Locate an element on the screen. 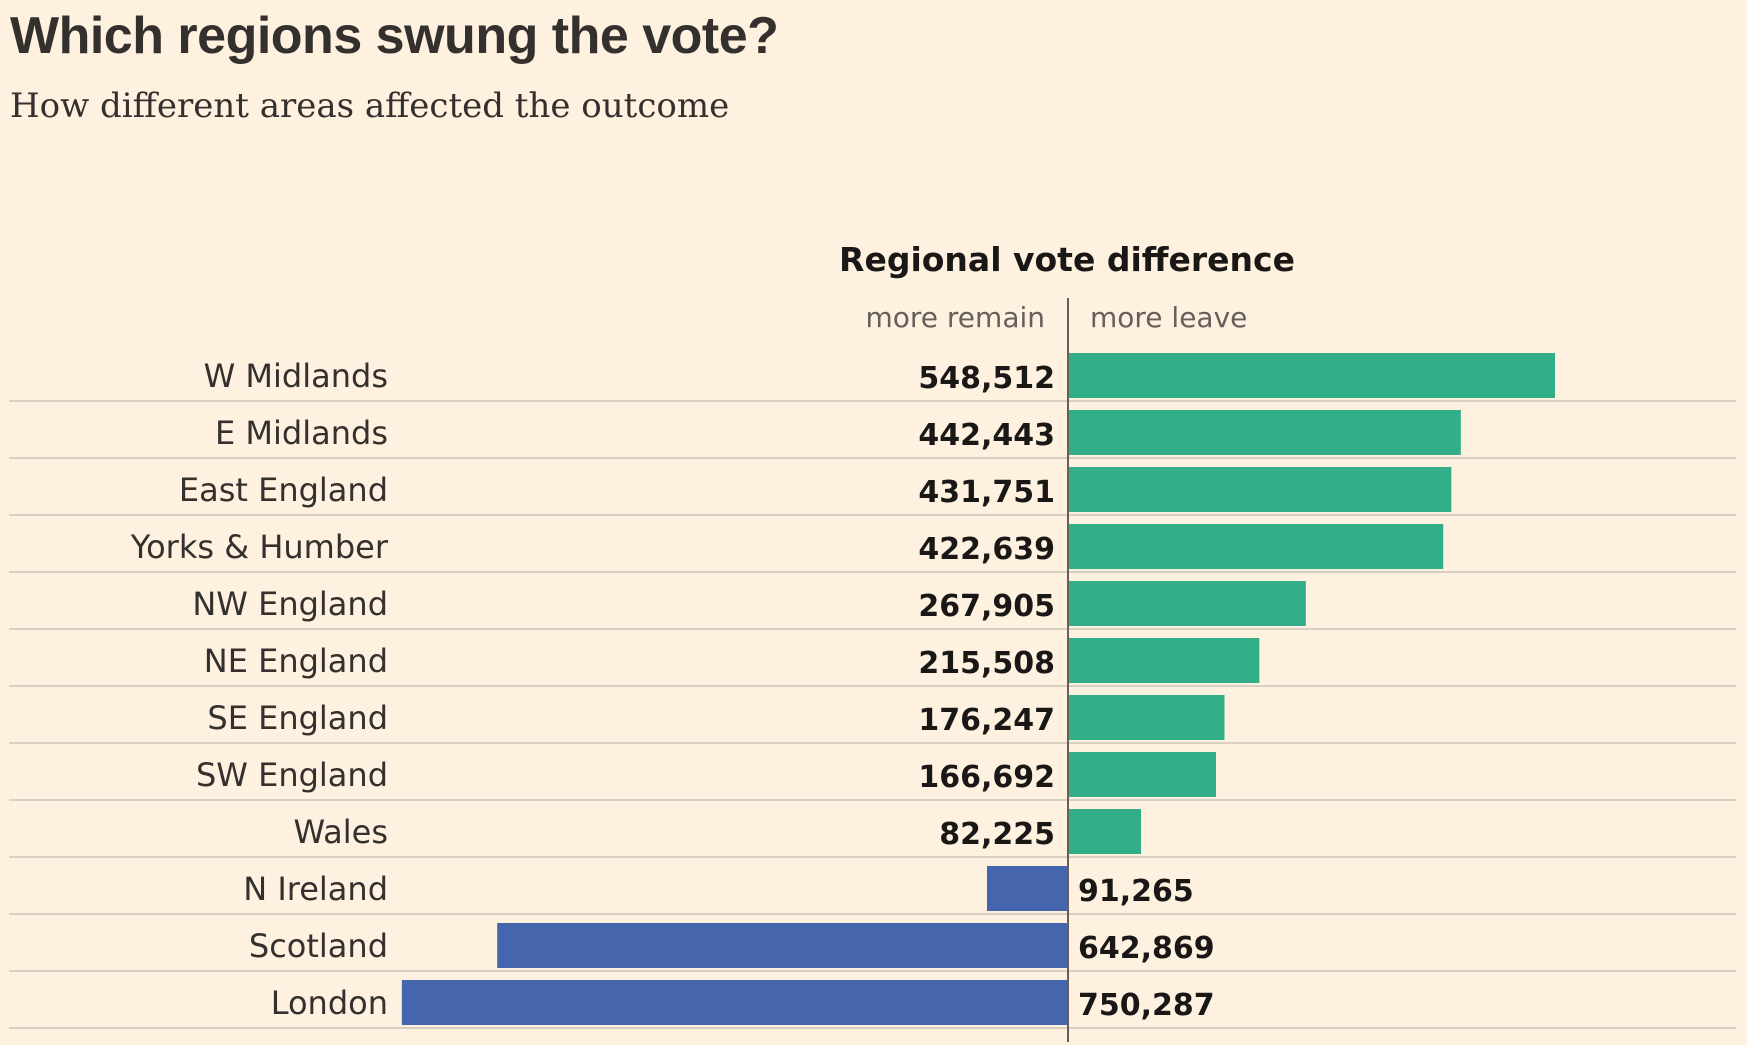 This screenshot has width=1747, height=1045. value-label: 431,751 is located at coordinates (986, 492).